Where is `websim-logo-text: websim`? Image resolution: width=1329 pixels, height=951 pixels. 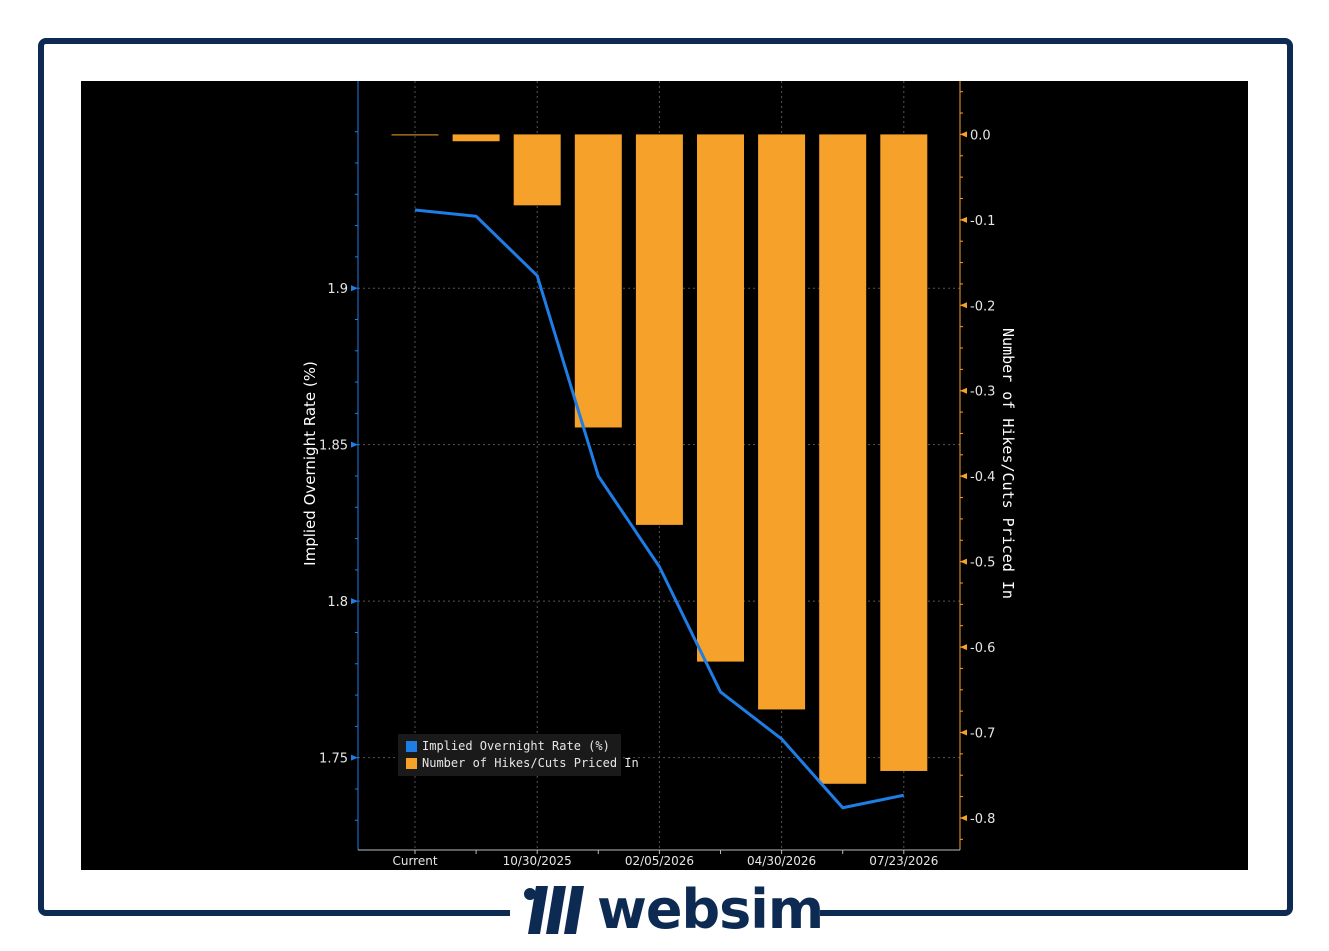
websim-logo-text: websim is located at coordinates (710, 909).